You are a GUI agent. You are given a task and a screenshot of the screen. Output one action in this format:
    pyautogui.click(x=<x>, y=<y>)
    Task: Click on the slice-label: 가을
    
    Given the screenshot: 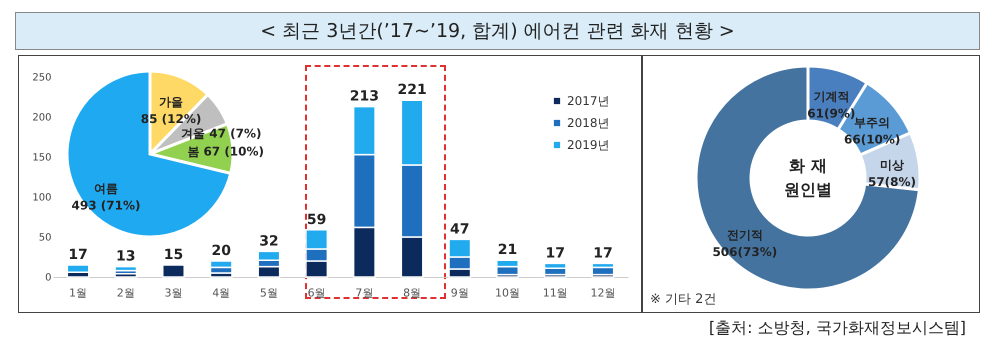 What is the action you would take?
    pyautogui.click(x=171, y=102)
    